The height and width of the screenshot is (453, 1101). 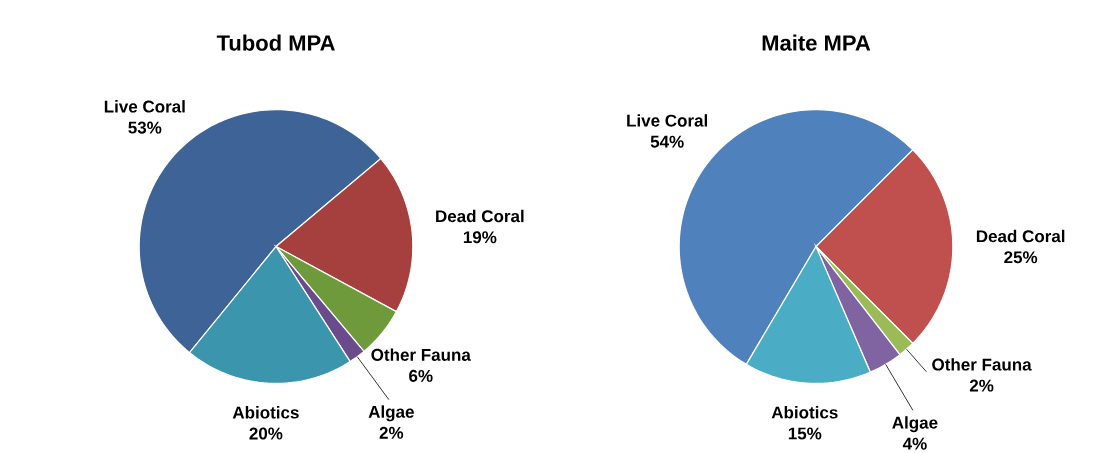 I want to click on data-label: 53%, so click(x=145, y=127).